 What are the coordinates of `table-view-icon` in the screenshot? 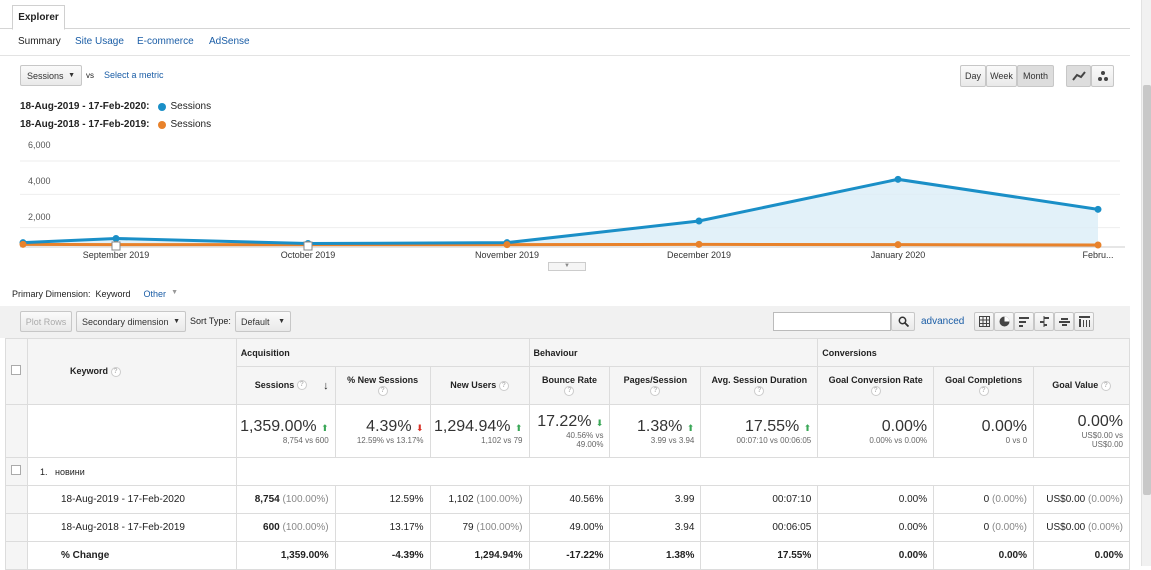 It's located at (984, 321).